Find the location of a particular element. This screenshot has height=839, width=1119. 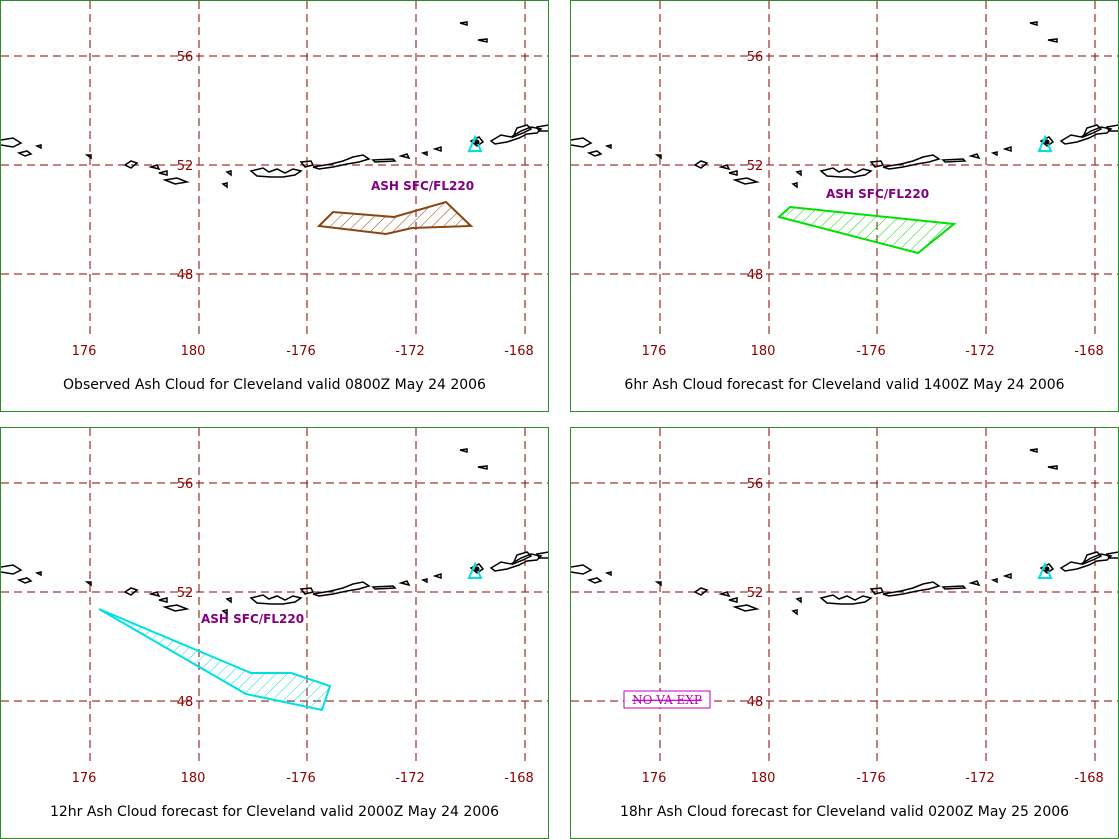

no-va-exp-box is located at coordinates (667, 699).